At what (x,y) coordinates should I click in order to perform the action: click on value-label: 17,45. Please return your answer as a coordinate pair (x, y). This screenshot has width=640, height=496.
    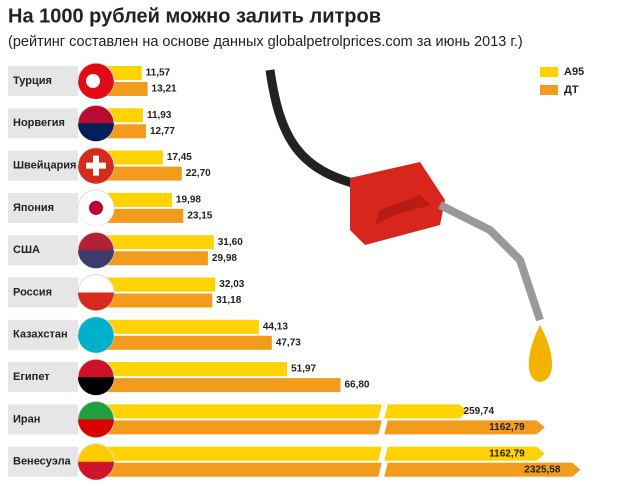
    Looking at the image, I should click on (179, 157).